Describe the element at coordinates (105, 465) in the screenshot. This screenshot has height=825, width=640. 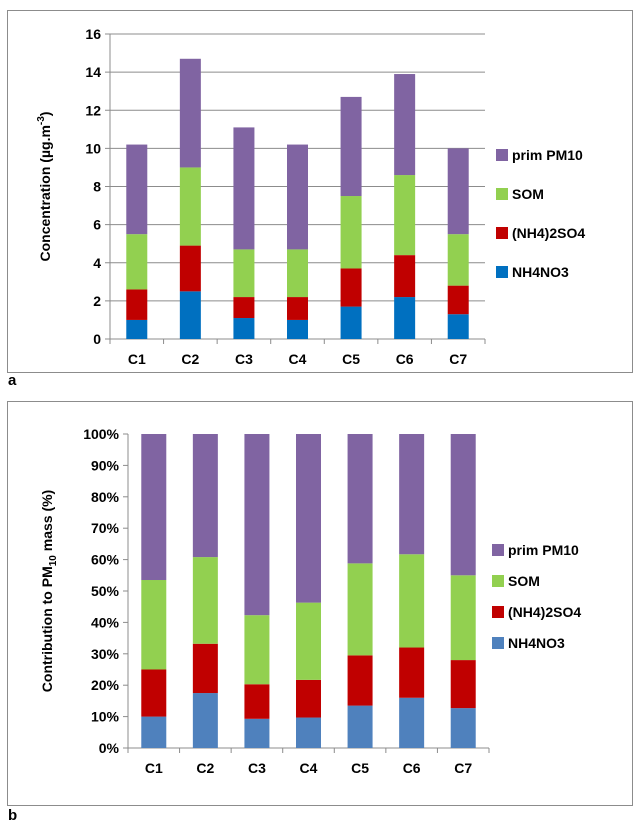
I see `y-tick-label: 90%` at that location.